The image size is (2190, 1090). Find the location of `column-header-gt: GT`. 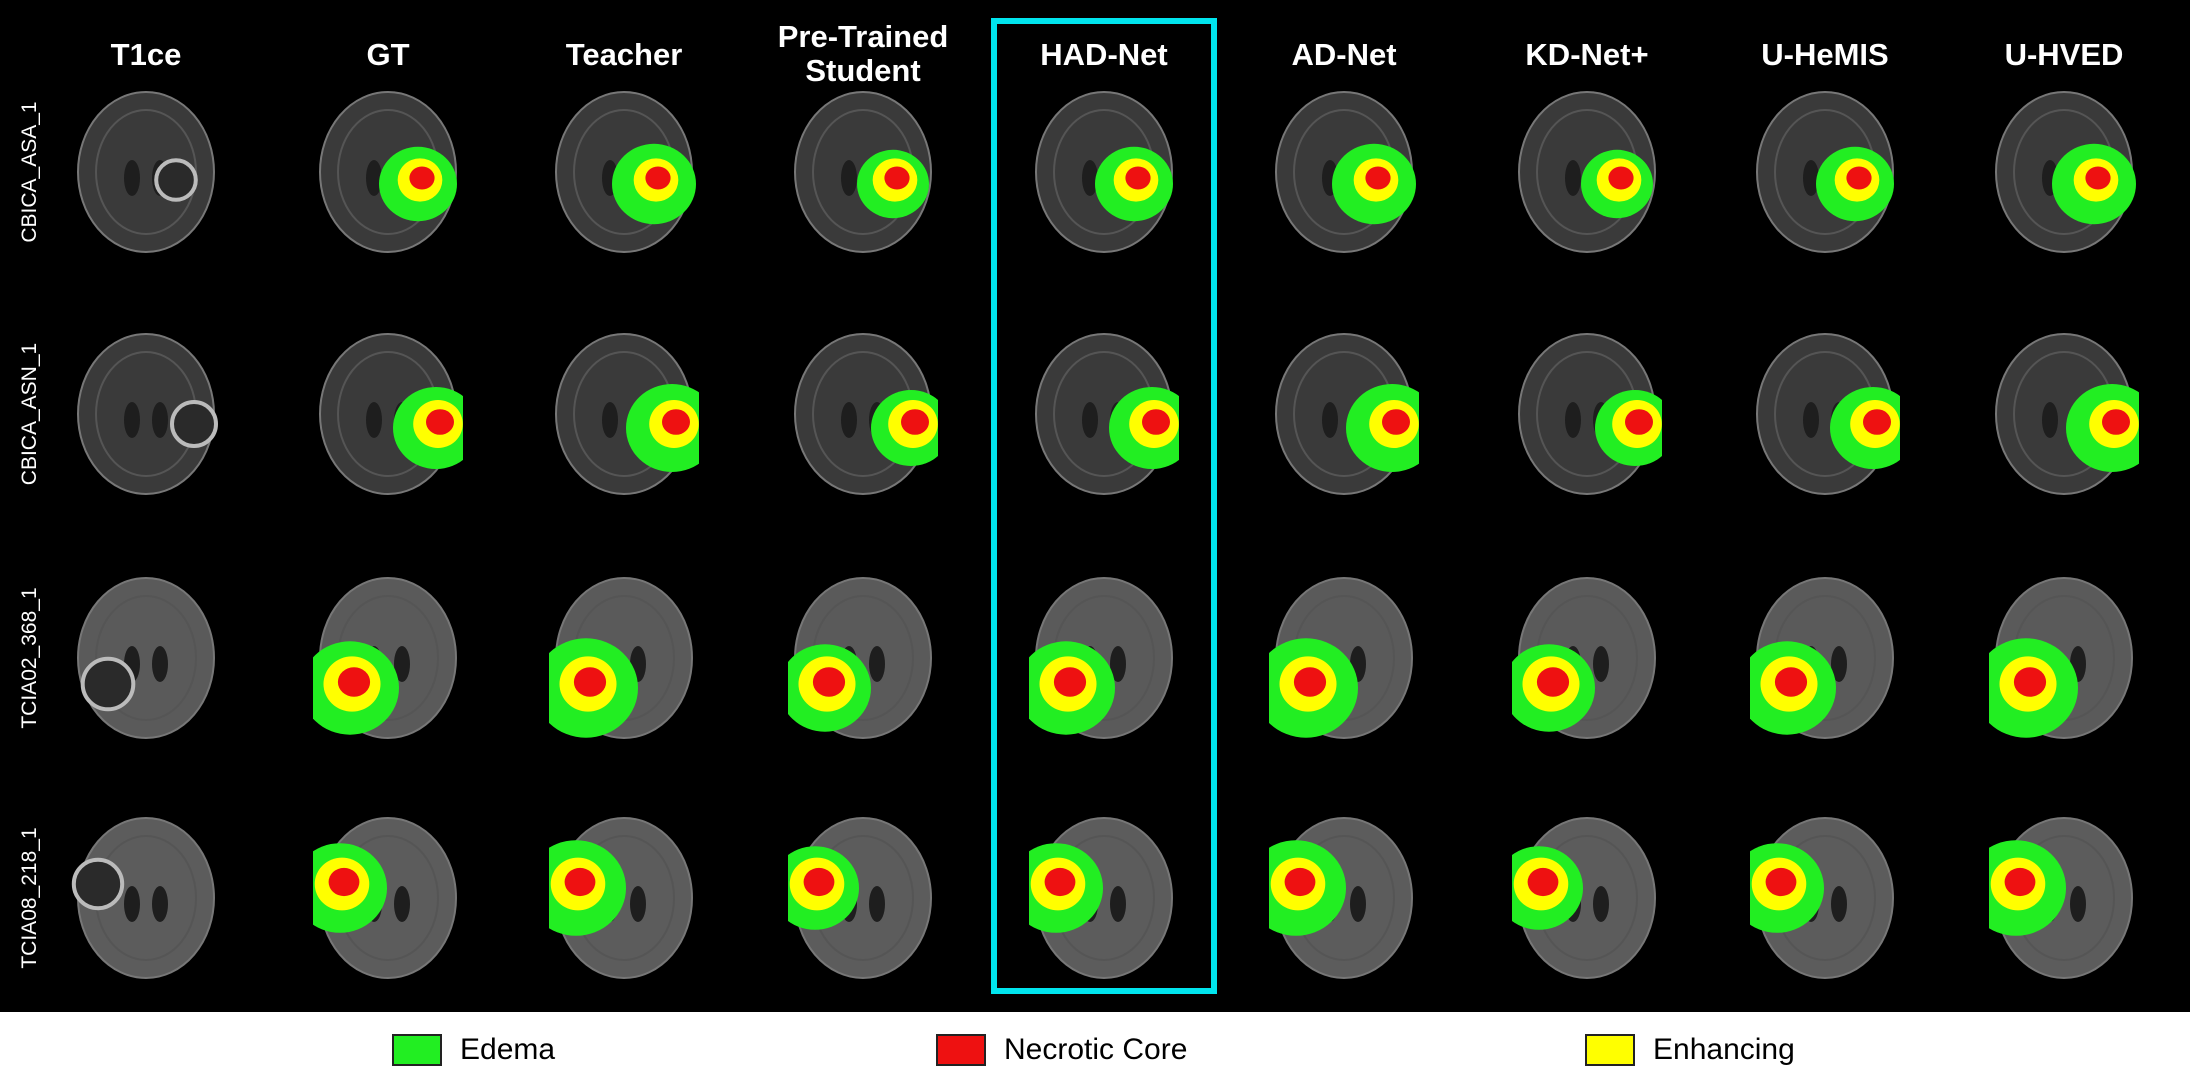

column-header-gt: GT is located at coordinates (388, 54).